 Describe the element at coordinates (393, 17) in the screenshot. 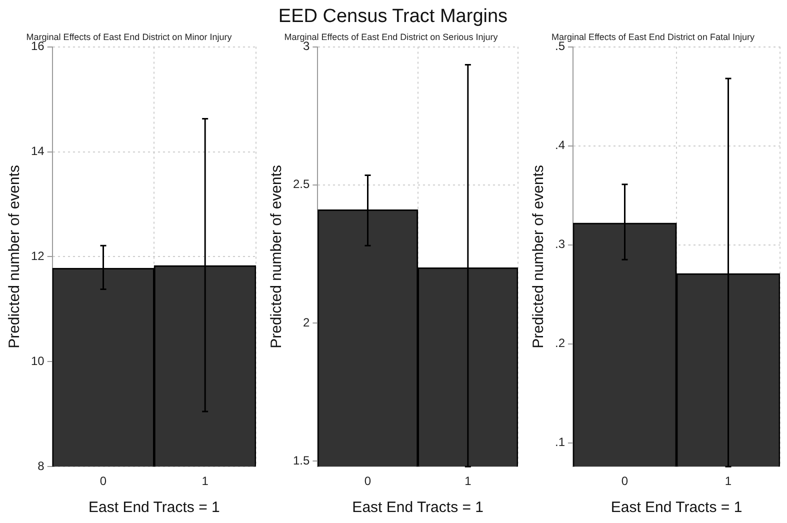

I see `chart-title: EED Census Tract Margins` at that location.